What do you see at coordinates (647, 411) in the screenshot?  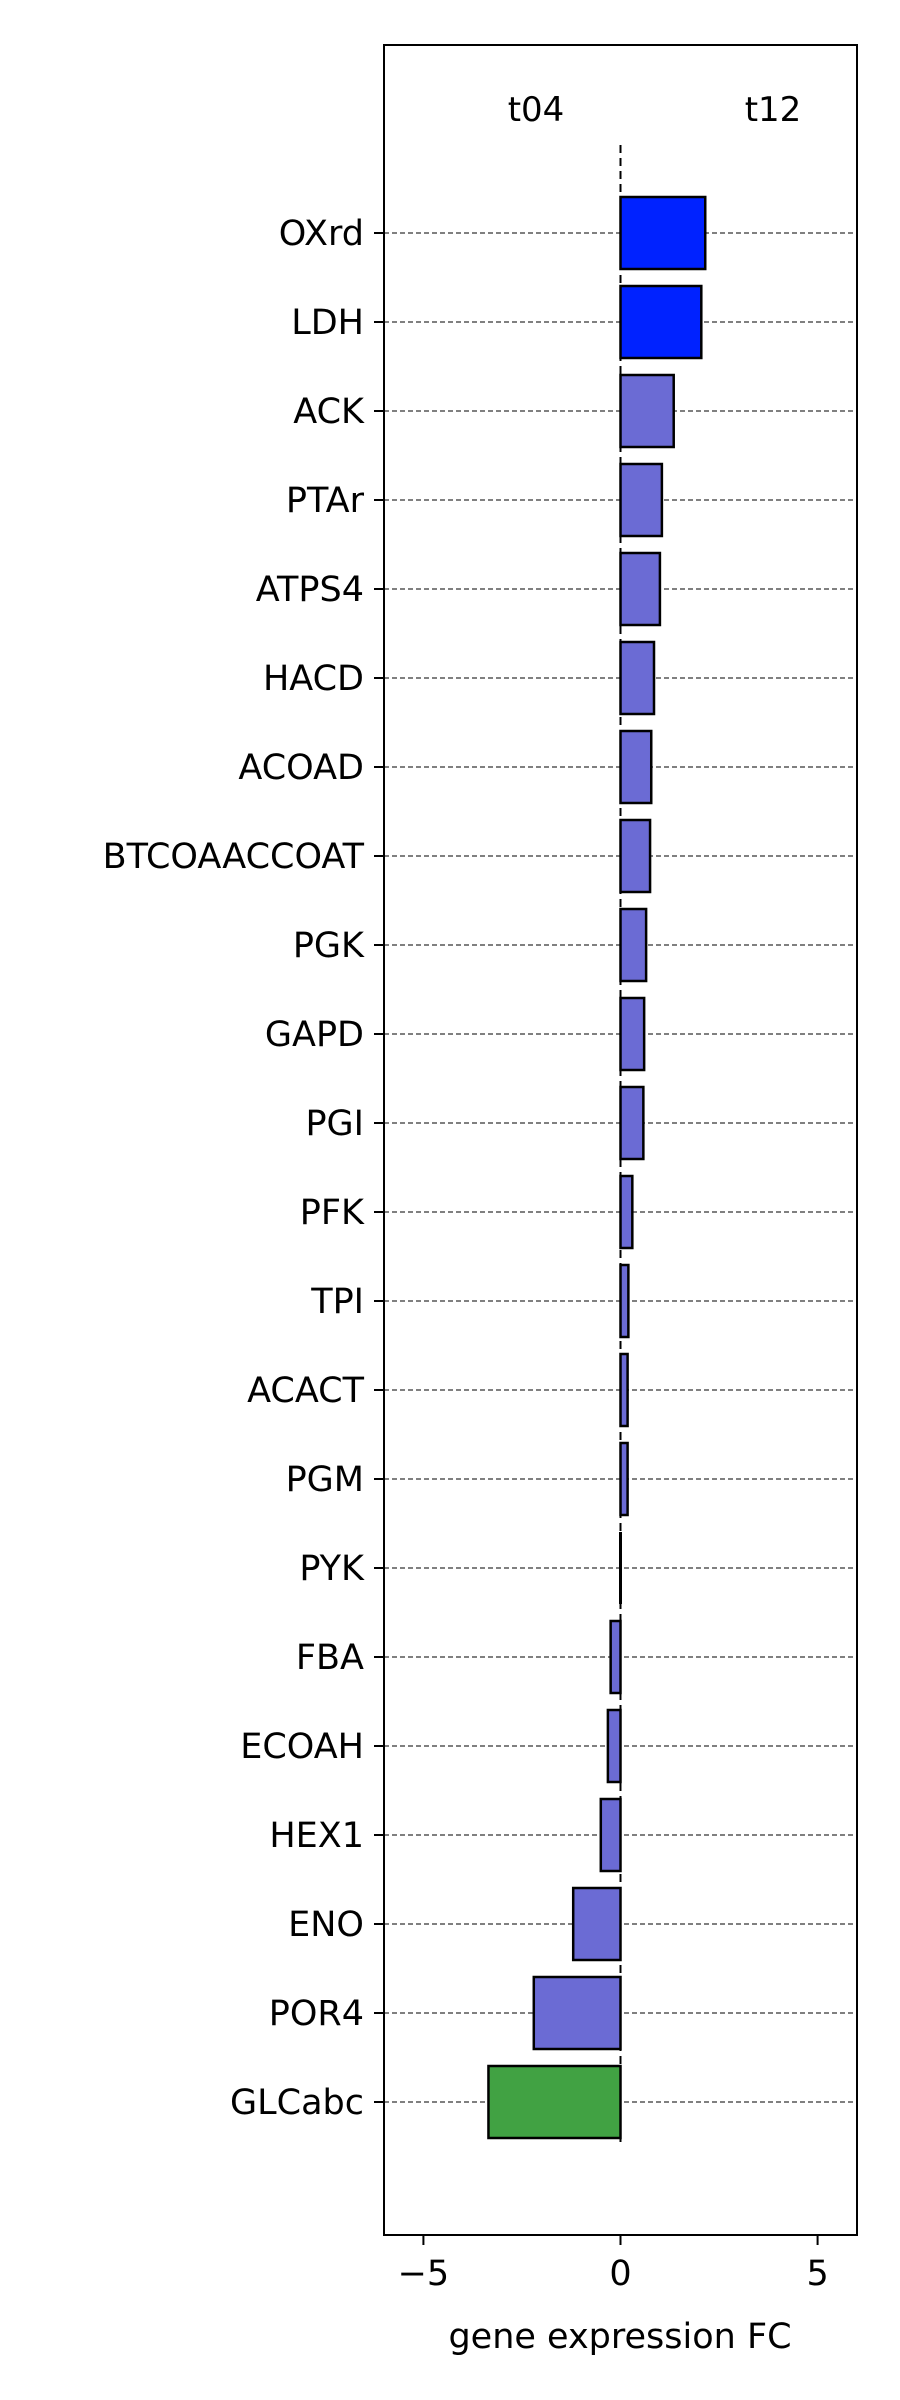 I see `bar-ack` at bounding box center [647, 411].